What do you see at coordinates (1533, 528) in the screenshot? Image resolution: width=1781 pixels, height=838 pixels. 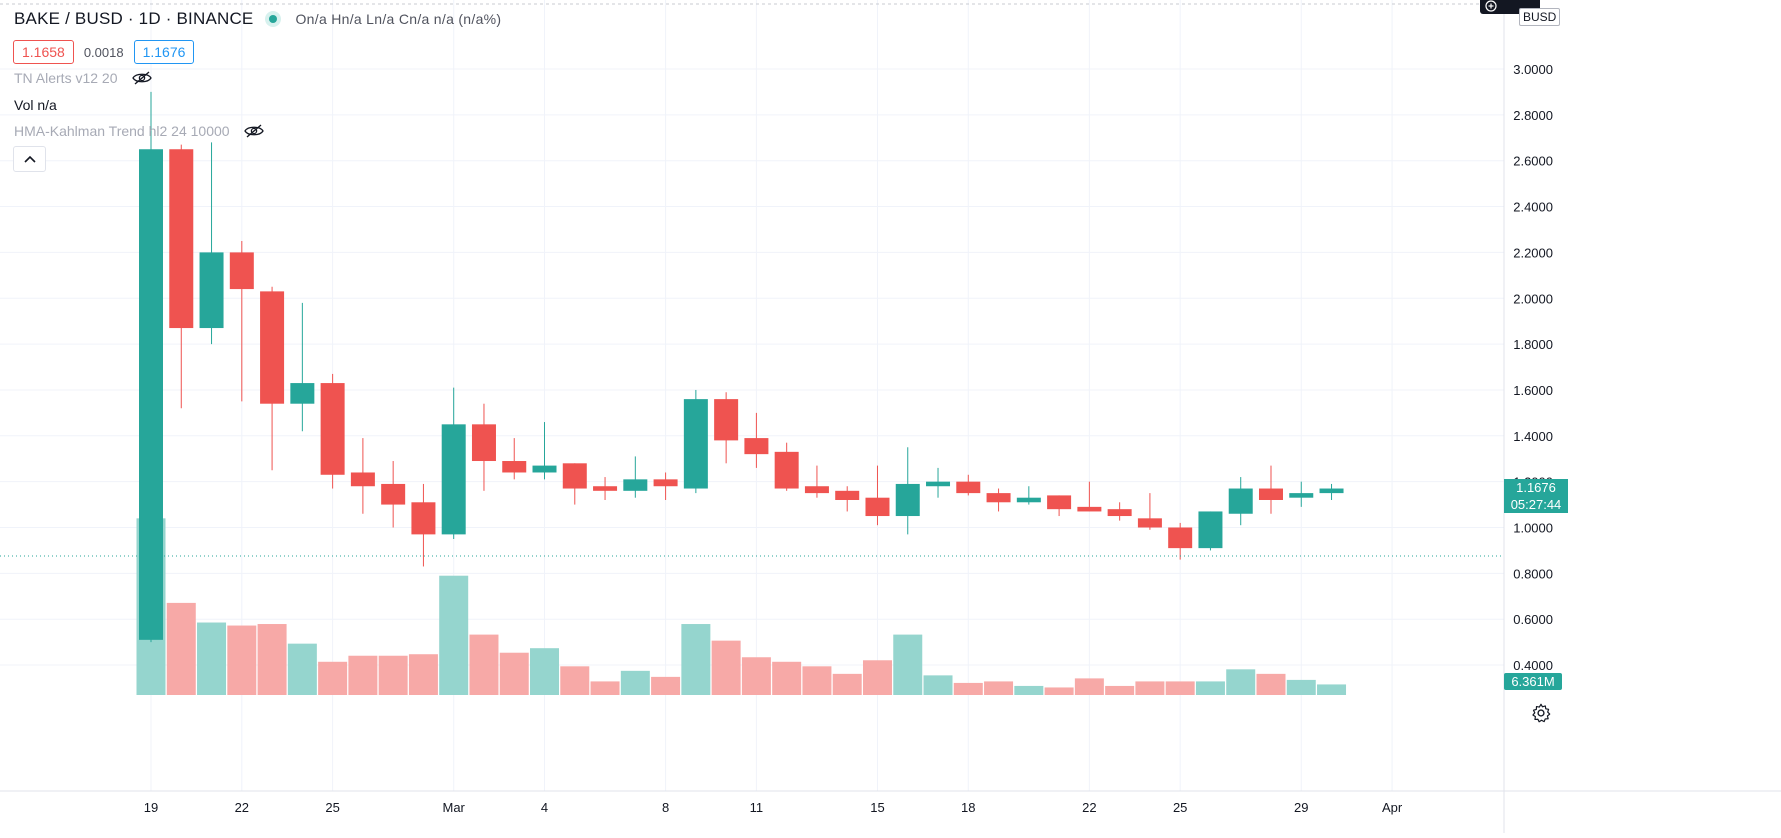 I see `price-tick-label: 1.0000` at bounding box center [1533, 528].